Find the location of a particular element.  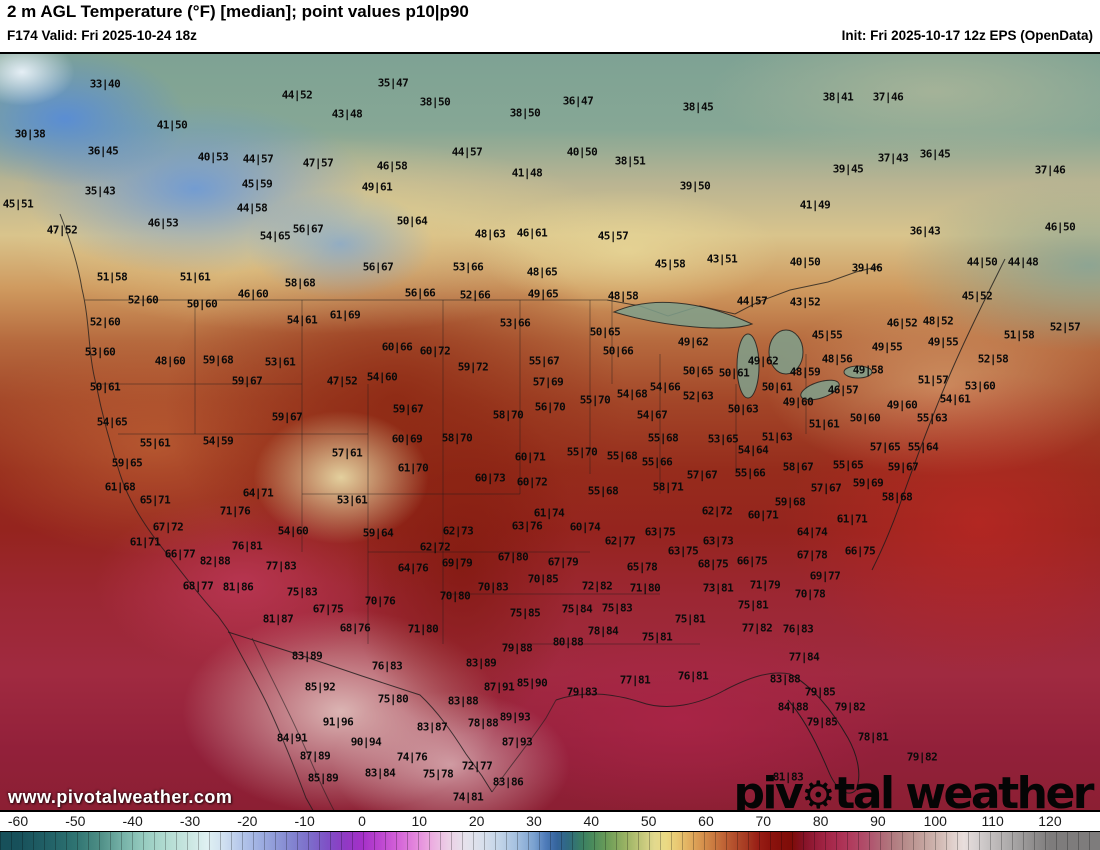

station-value-label: 48|56 is located at coordinates (837, 359).